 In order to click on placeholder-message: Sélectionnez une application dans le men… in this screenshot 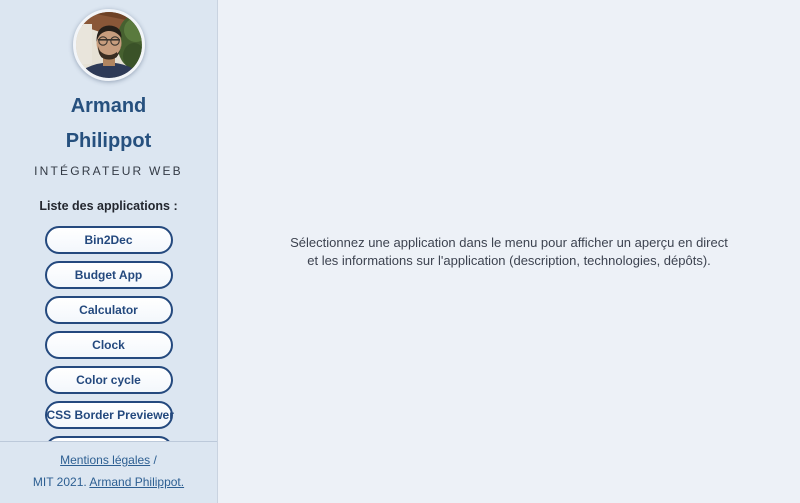, I will do `click(509, 251)`.